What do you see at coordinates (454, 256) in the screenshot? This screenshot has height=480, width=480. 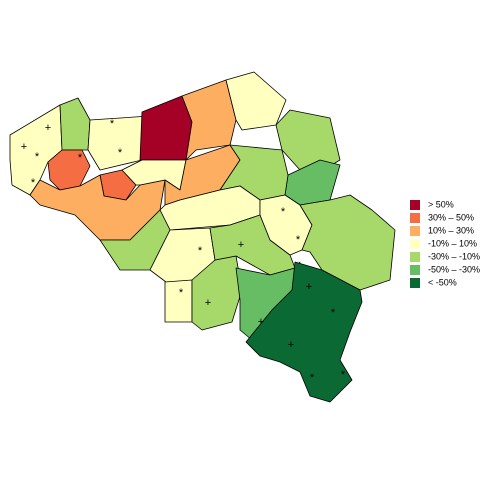 I see `legend-label: -30% – -10%` at bounding box center [454, 256].